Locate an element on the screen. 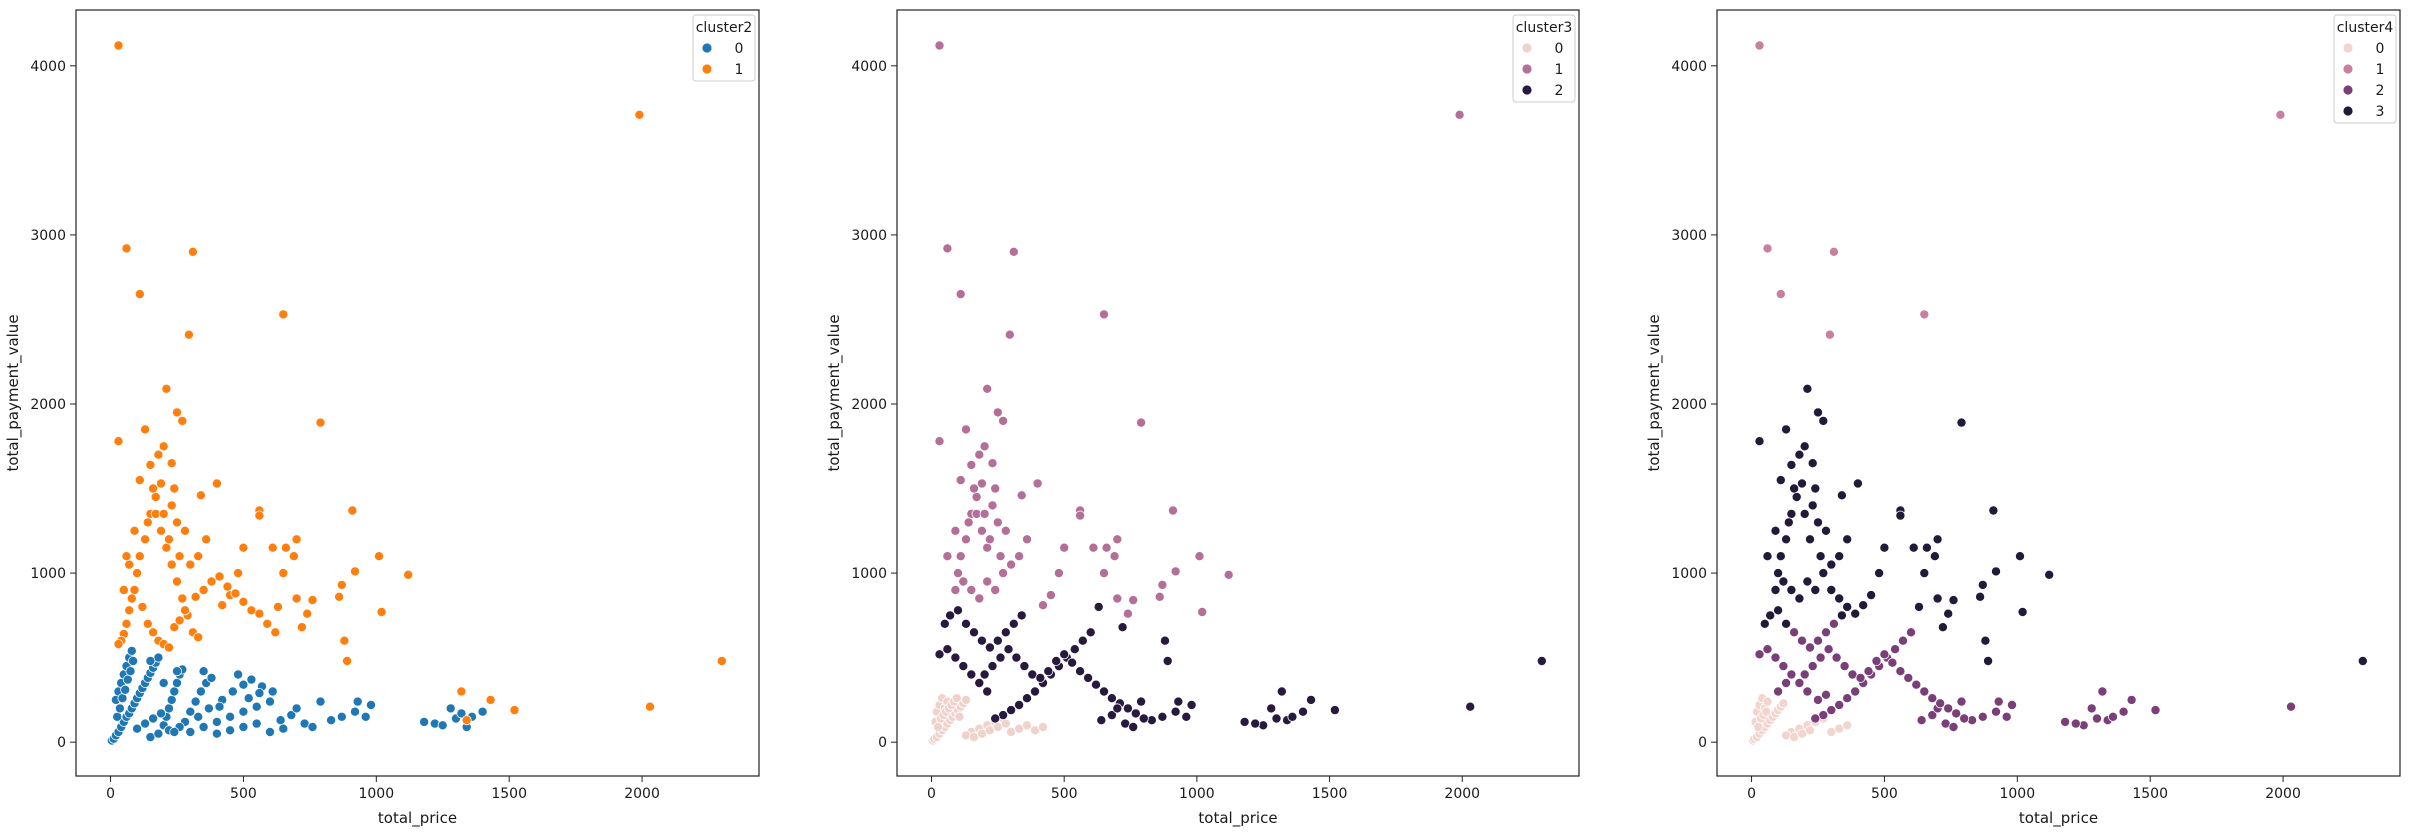 The width and height of the screenshot is (2409, 833). legend: cluster4 0 1 2 3 is located at coordinates (2365, 69).